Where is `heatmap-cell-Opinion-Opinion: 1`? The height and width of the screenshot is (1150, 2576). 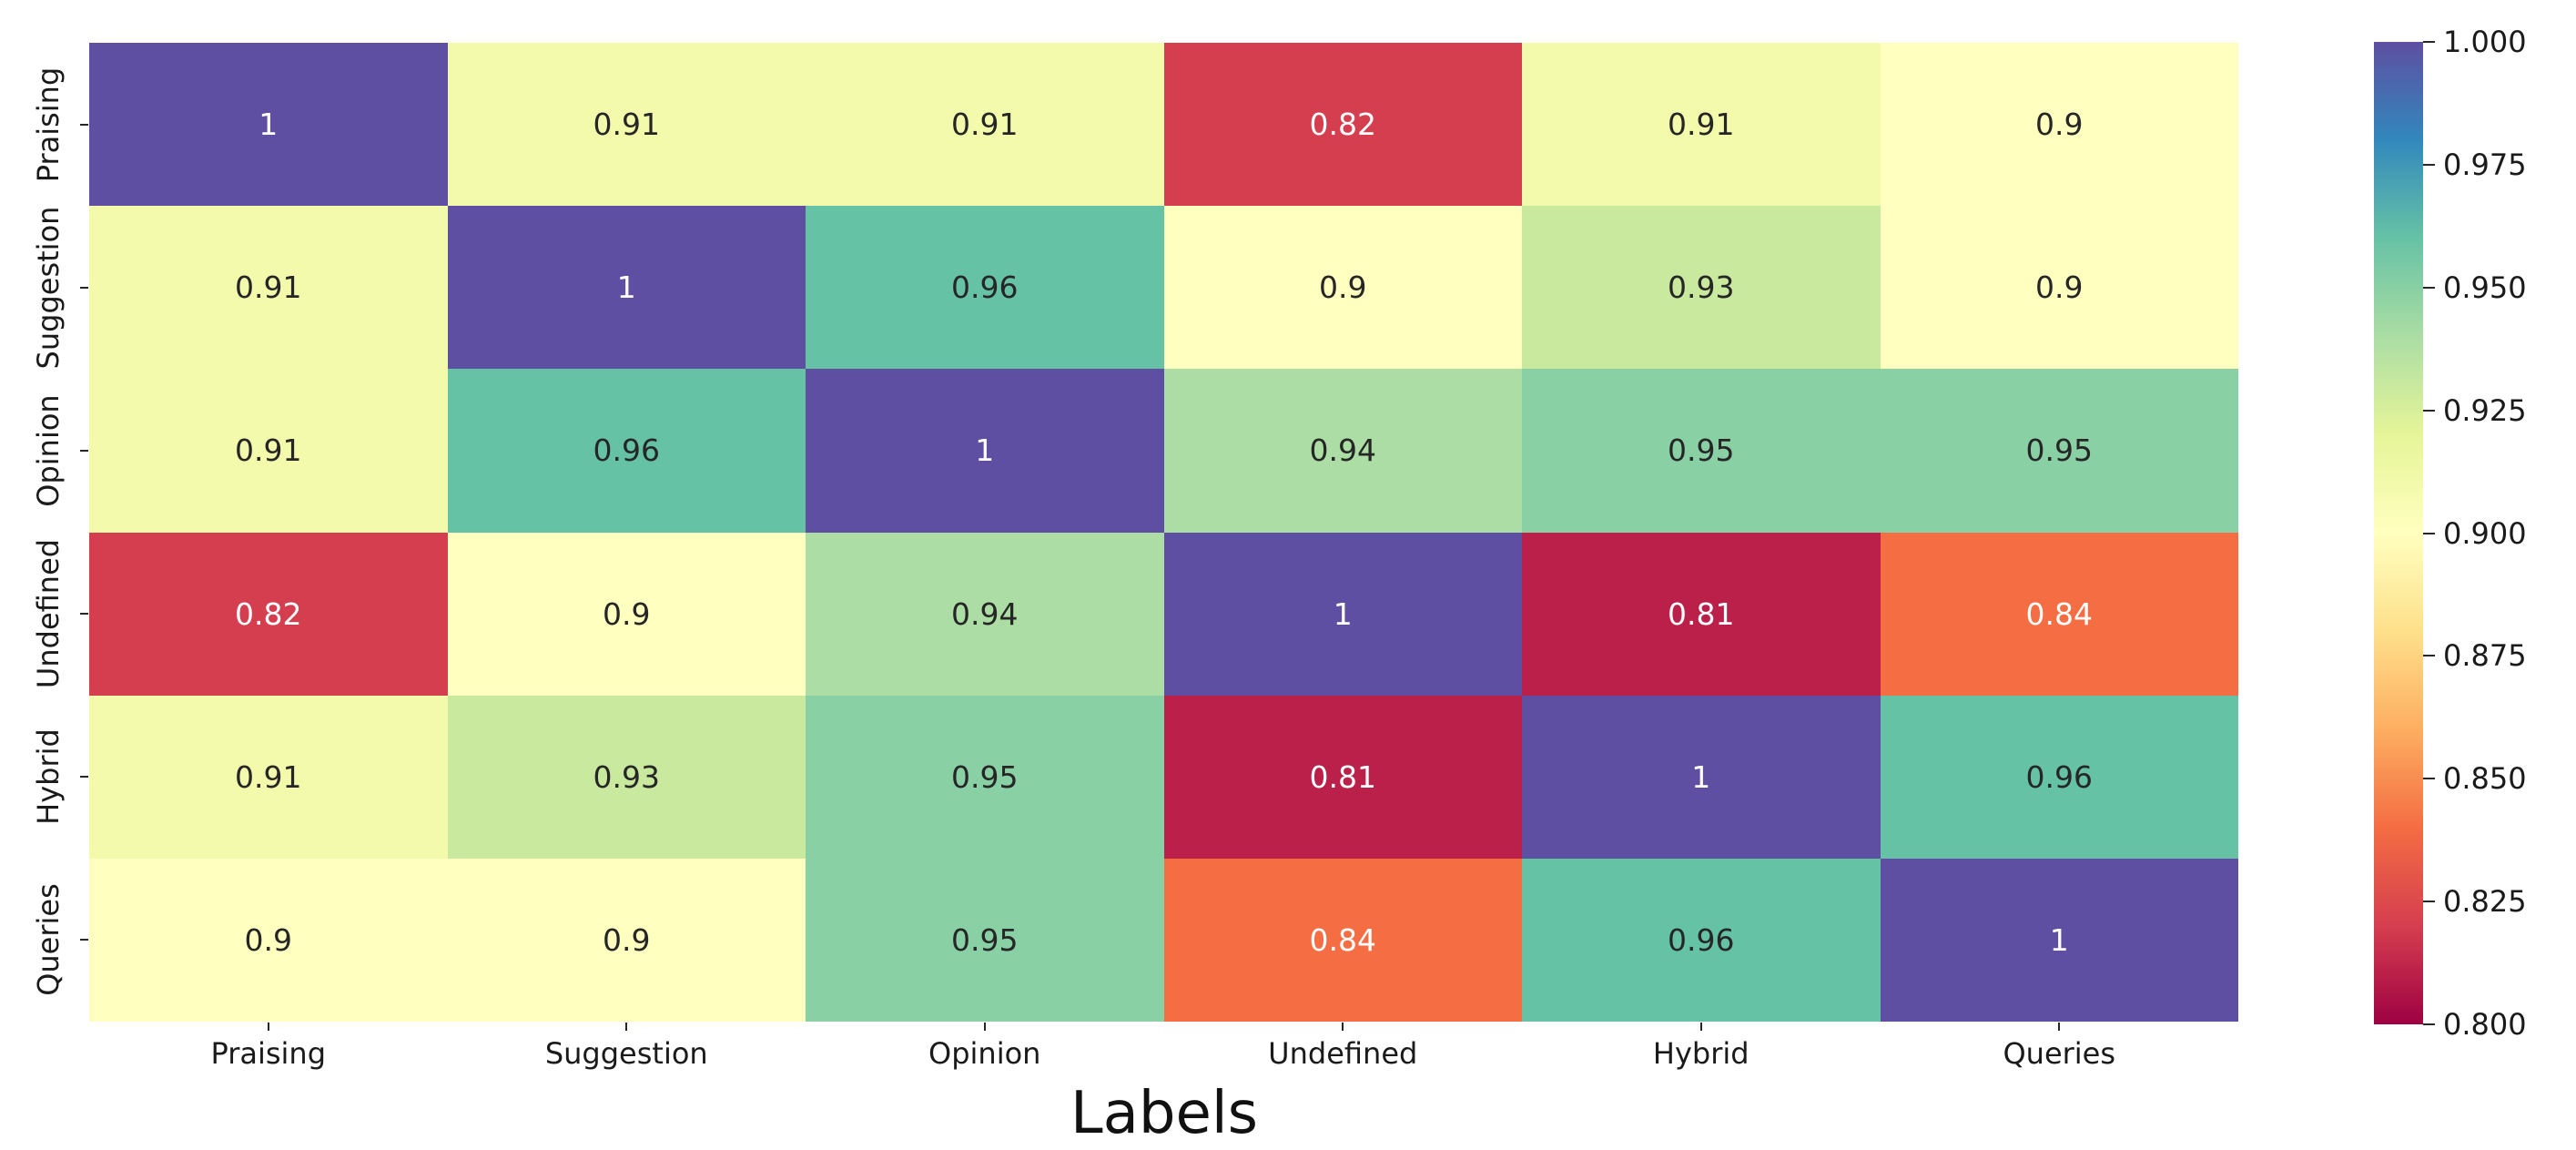
heatmap-cell-Opinion-Opinion: 1 is located at coordinates (985, 451).